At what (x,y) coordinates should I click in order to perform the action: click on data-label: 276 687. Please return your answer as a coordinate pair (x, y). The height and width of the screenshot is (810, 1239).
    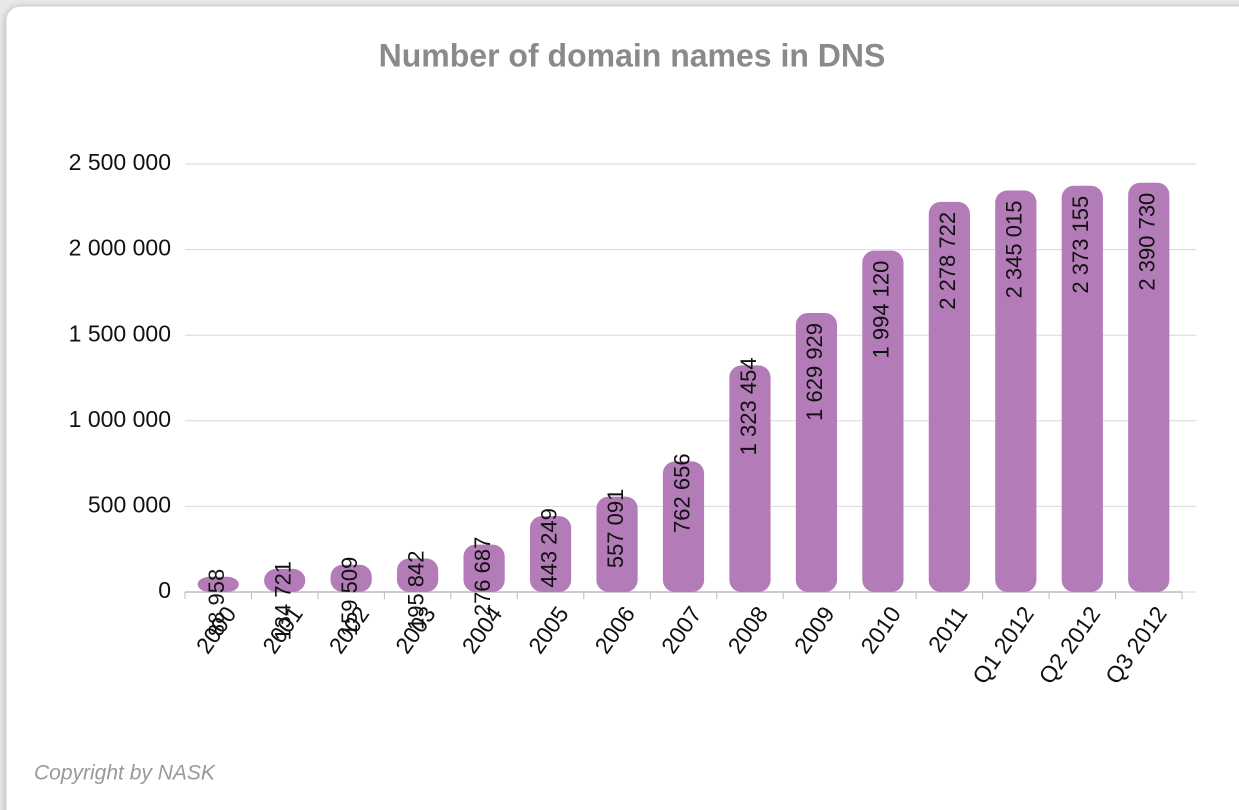
    Looking at the image, I should click on (482, 577).